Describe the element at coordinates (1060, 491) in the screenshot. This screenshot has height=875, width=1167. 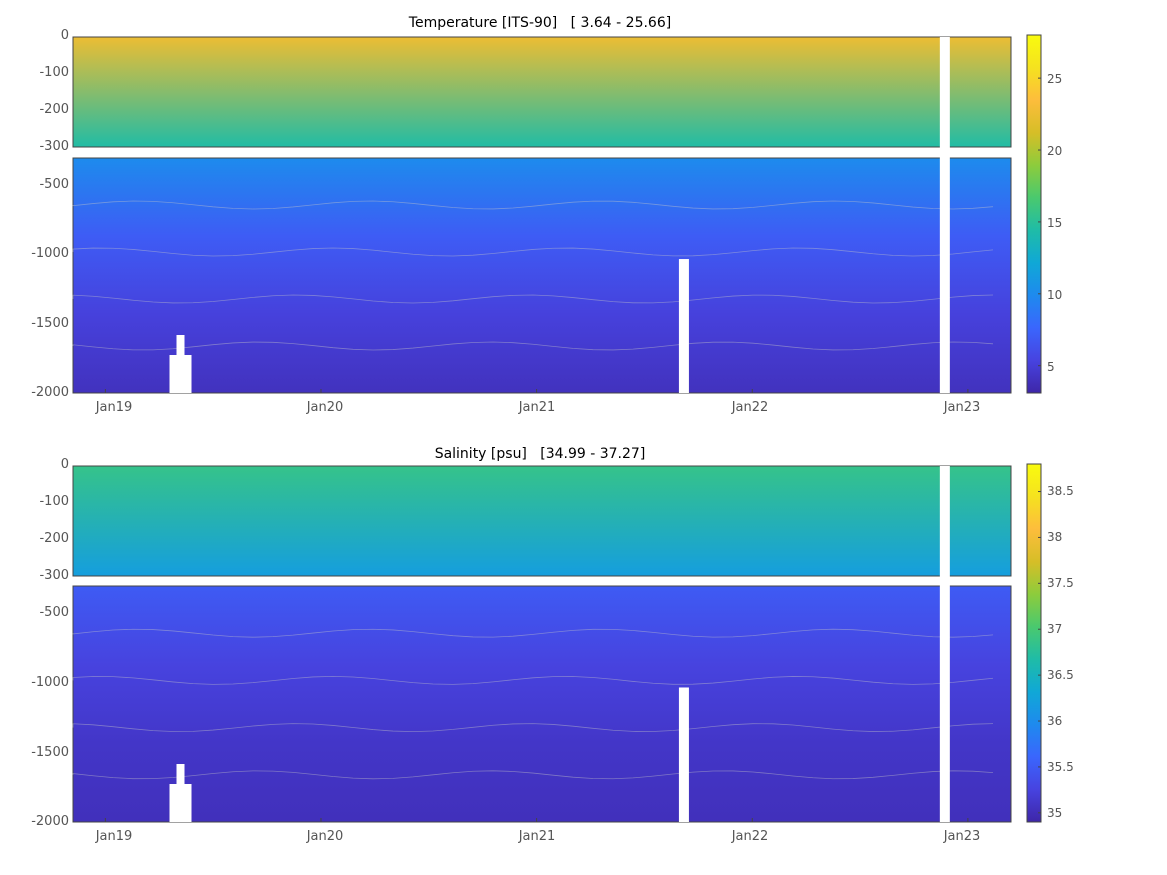
I see `sal-colorbar-tick: 38.5` at that location.